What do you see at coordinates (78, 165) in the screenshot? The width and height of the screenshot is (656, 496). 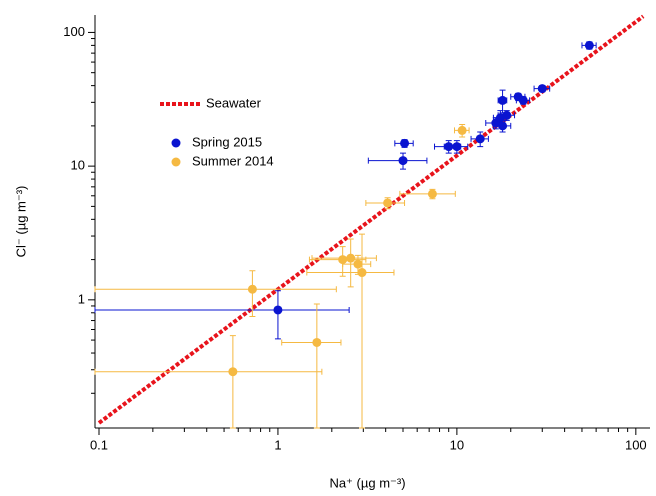 I see `y-tick-label: 10` at bounding box center [78, 165].